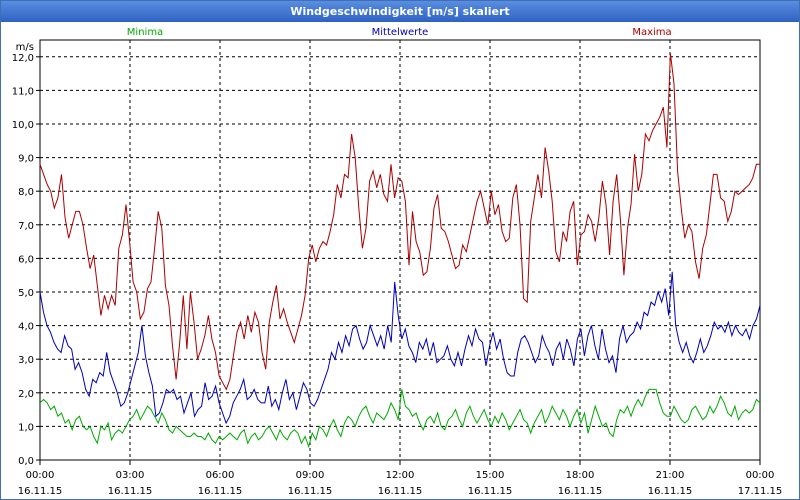 The height and width of the screenshot is (500, 800). Describe the element at coordinates (310, 475) in the screenshot. I see `x-tick-time: 09:00` at that location.